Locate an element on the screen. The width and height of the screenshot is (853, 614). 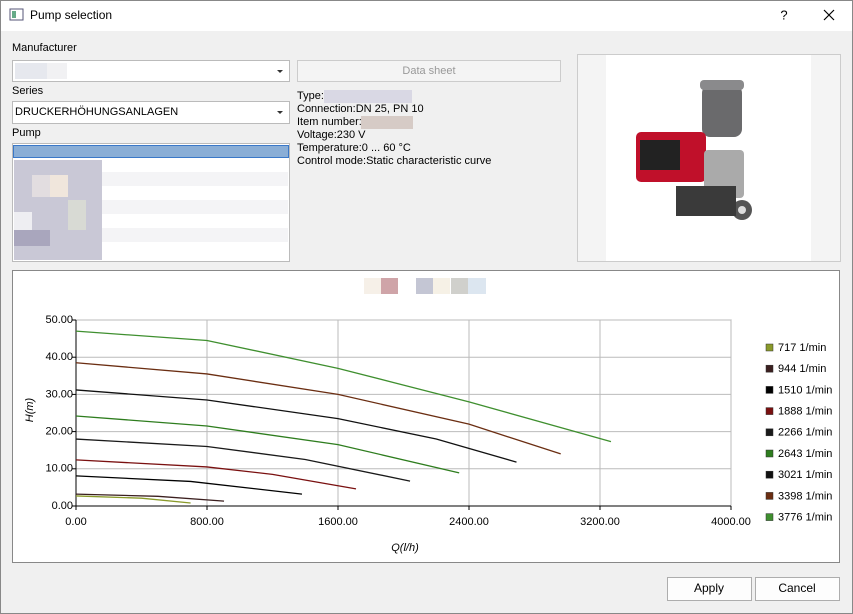
pump-illustration is located at coordinates (694, 150).